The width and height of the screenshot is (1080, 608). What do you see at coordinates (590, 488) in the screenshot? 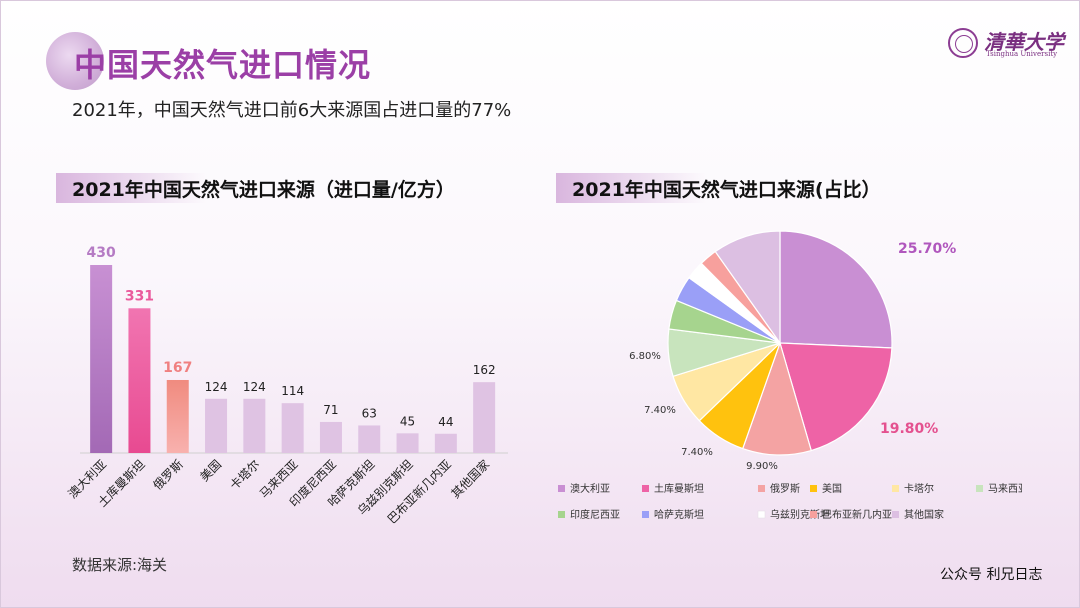
I see `legend-label: 澳大利亚` at bounding box center [590, 488].